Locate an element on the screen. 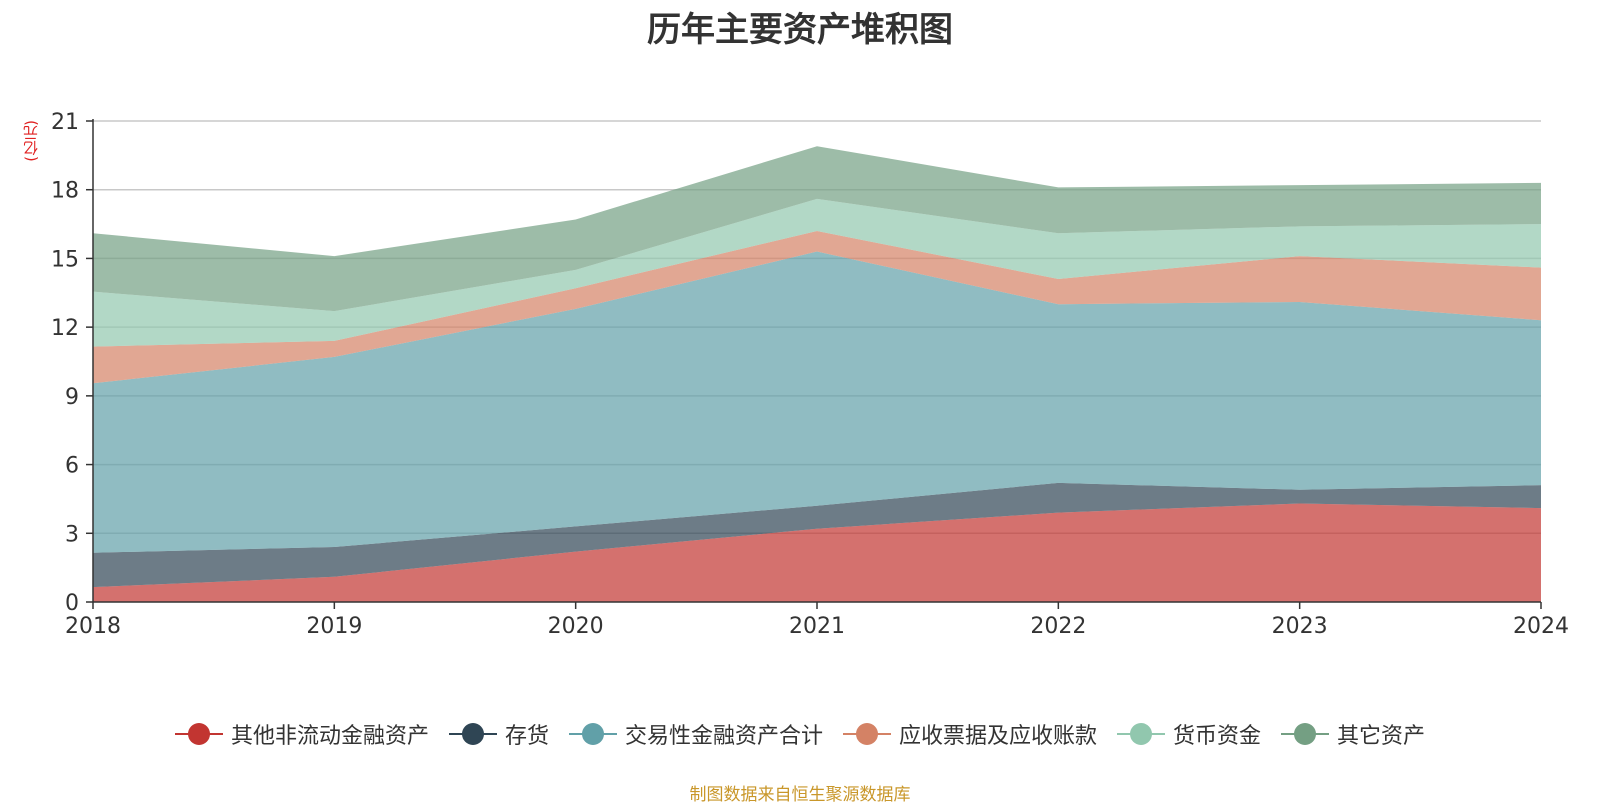  legend-label: 应收票据及应收账款 is located at coordinates (998, 736).